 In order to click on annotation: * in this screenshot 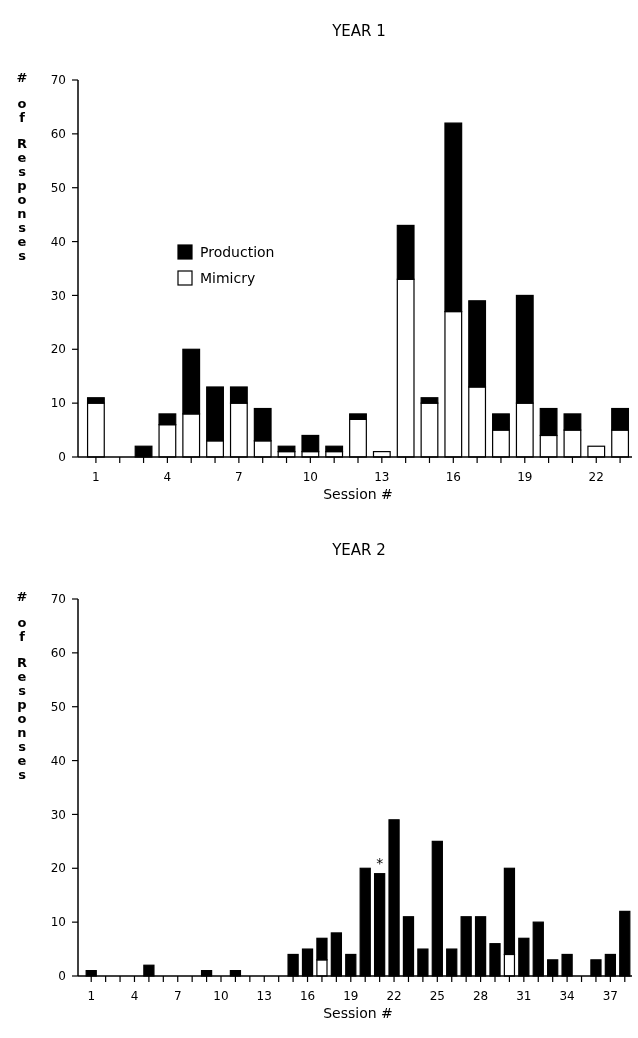, I will do `click(380, 862)`.